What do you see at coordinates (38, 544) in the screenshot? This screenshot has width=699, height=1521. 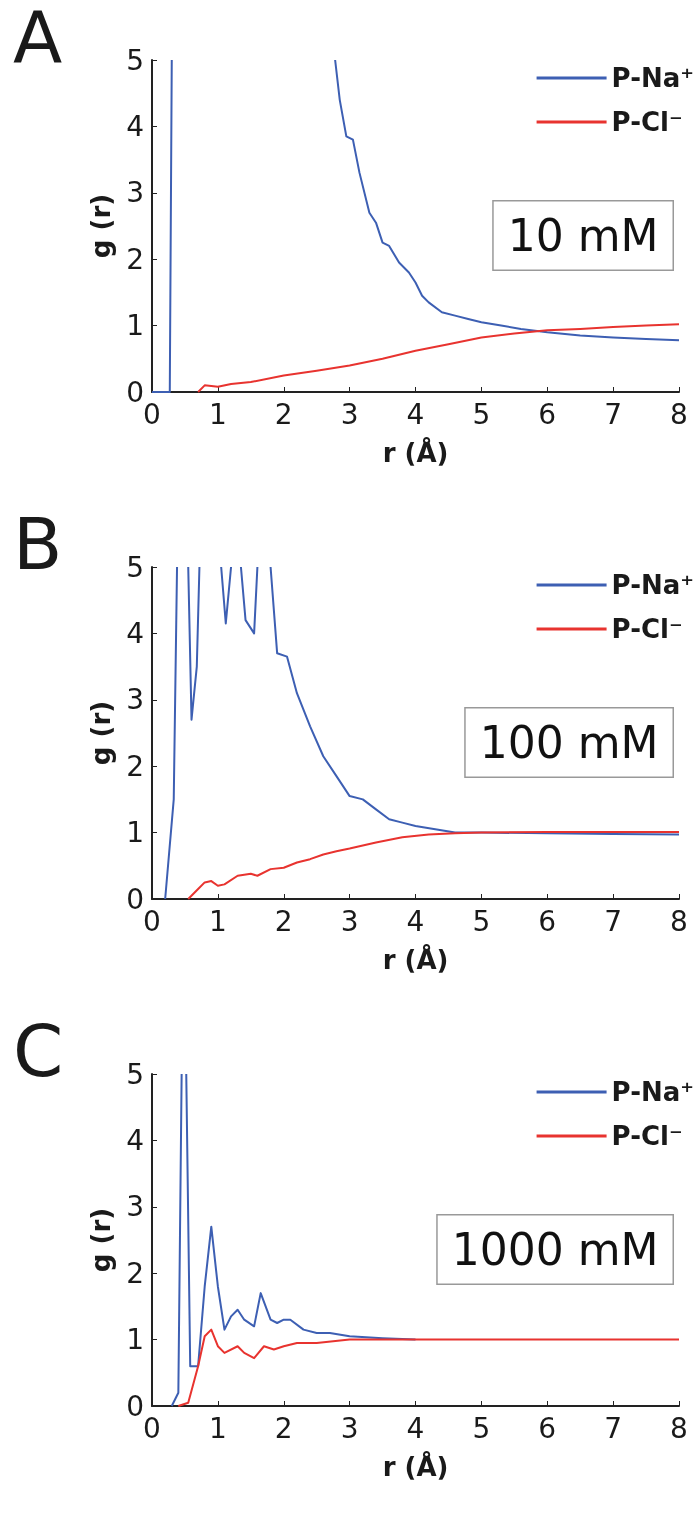 I see `chart-title: B` at bounding box center [38, 544].